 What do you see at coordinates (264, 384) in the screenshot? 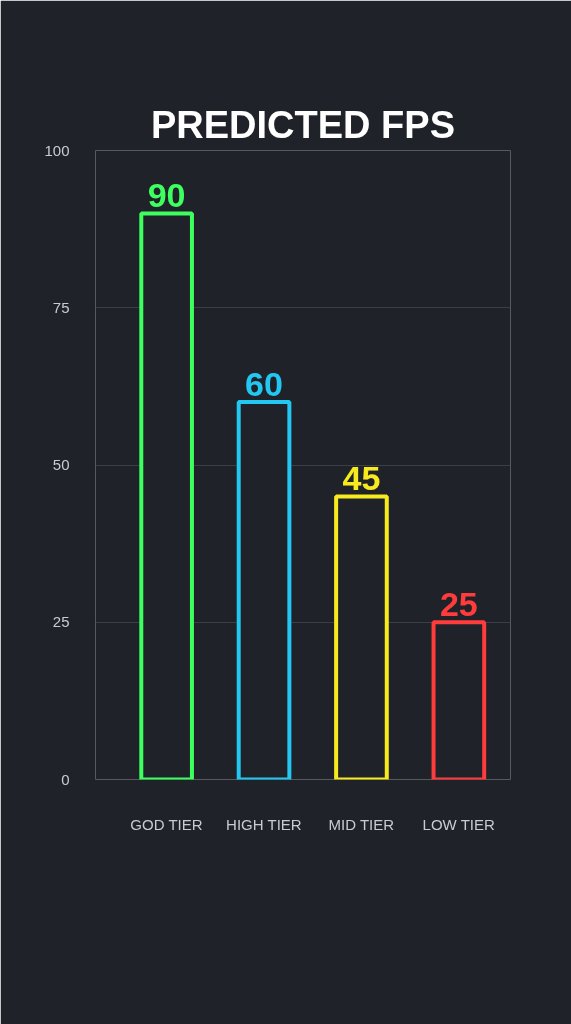
I see `data-label: 60` at bounding box center [264, 384].